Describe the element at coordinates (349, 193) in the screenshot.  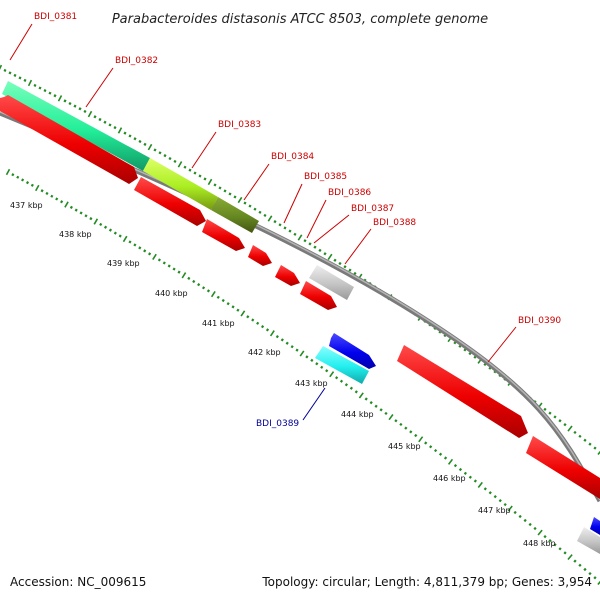
I see `gene-label: BDI_0386` at that location.